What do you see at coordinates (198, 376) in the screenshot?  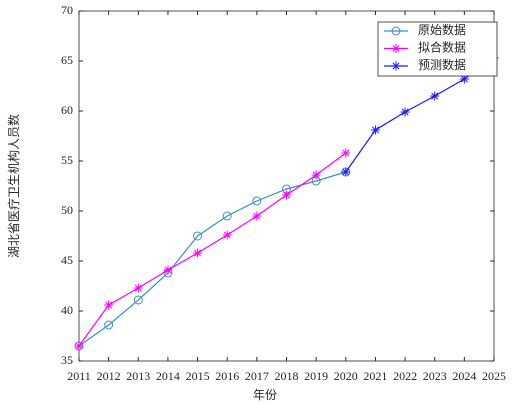 I see `x-tick-label: 2015` at bounding box center [198, 376].